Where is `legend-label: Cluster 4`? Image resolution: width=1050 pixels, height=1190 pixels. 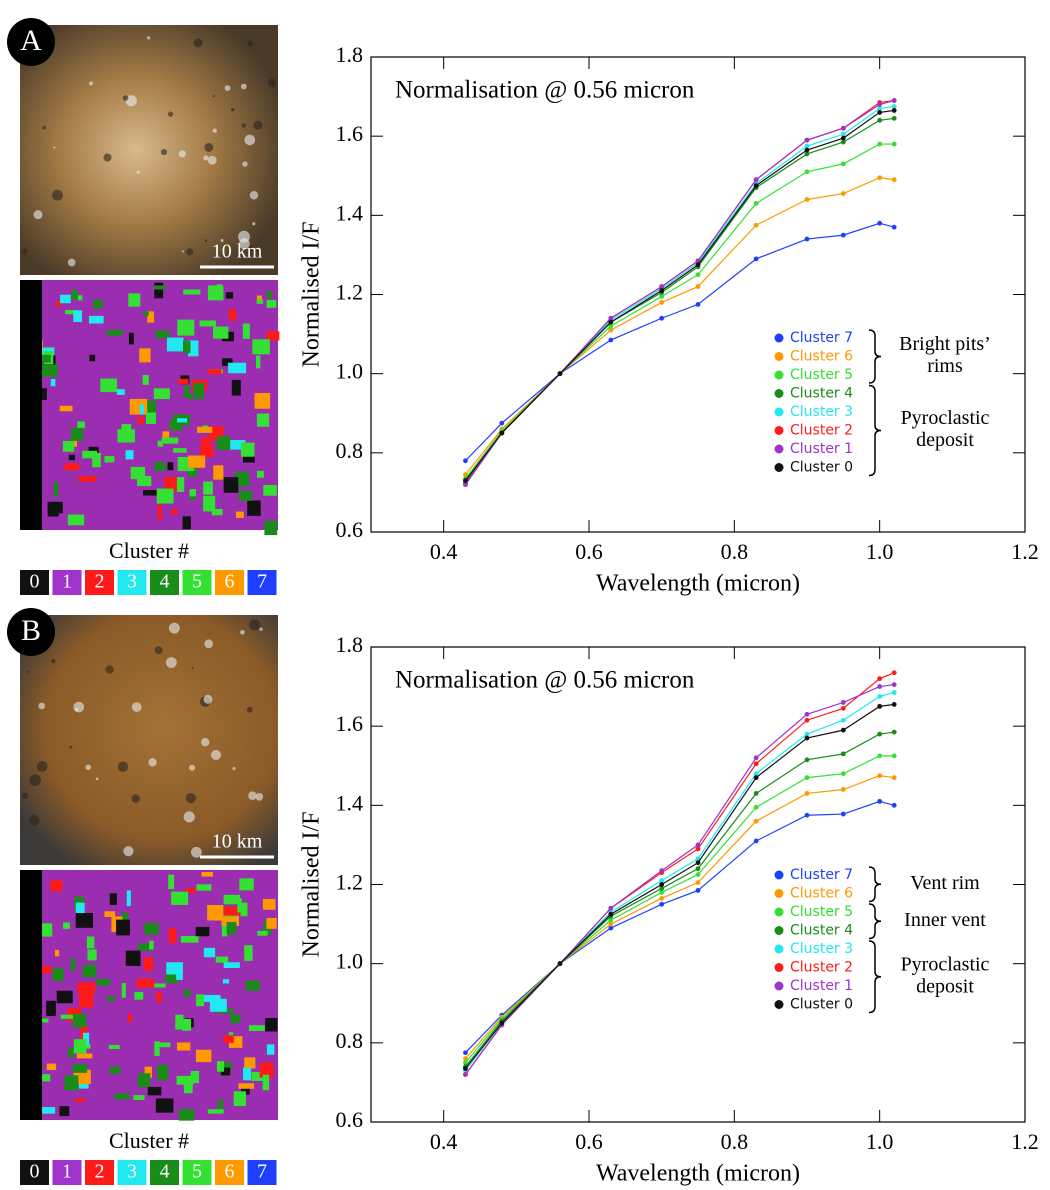 legend-label: Cluster 4 is located at coordinates (821, 394).